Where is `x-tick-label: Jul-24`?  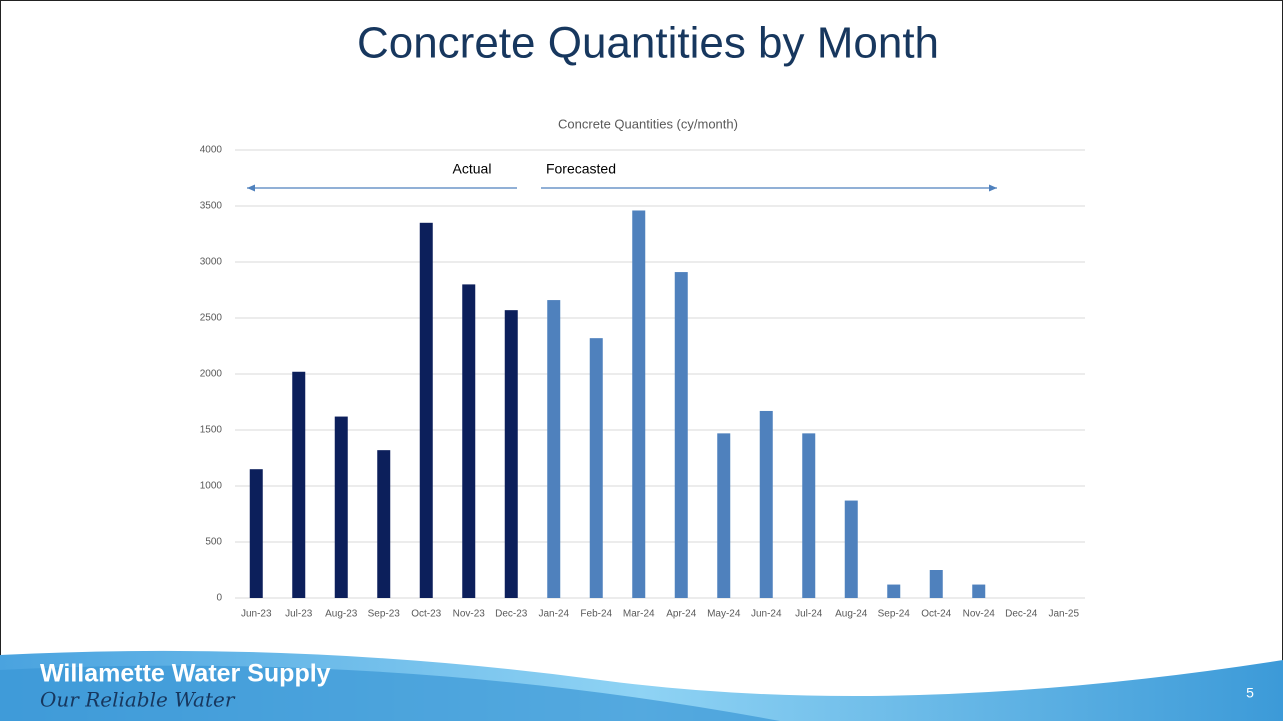 x-tick-label: Jul-24 is located at coordinates (809, 614).